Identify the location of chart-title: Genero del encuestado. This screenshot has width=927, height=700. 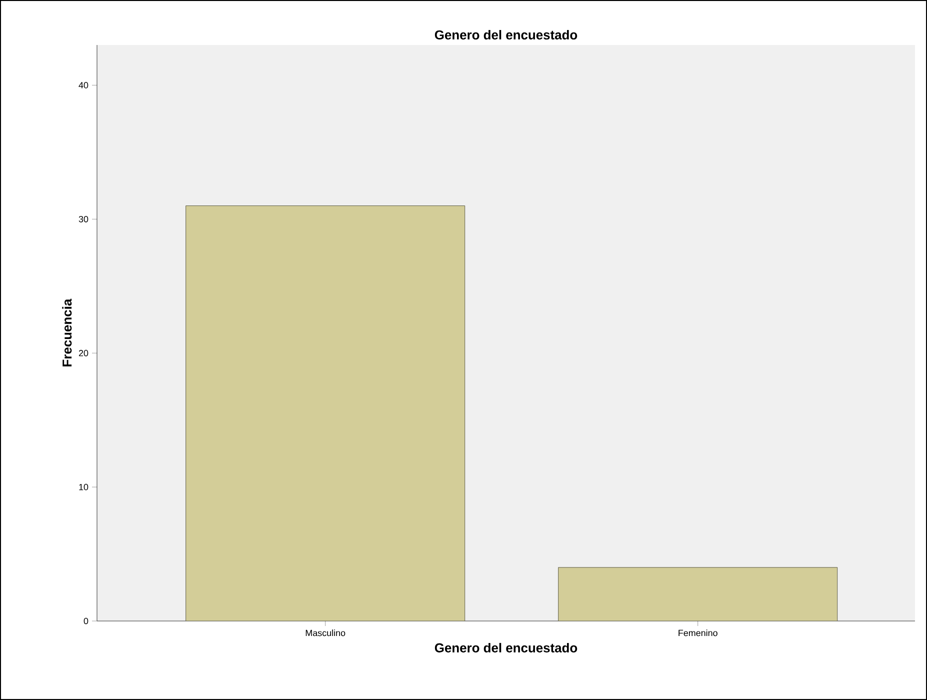
(506, 35).